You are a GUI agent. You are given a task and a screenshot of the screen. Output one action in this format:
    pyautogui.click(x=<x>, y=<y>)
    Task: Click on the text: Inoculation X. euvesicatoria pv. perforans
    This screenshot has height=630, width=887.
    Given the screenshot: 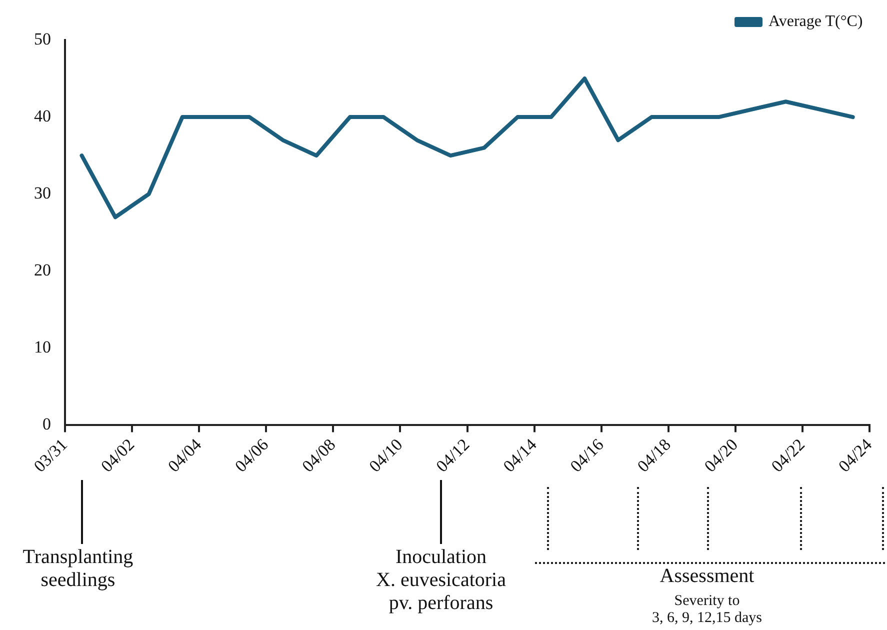 What is the action you would take?
    pyautogui.click(x=441, y=580)
    